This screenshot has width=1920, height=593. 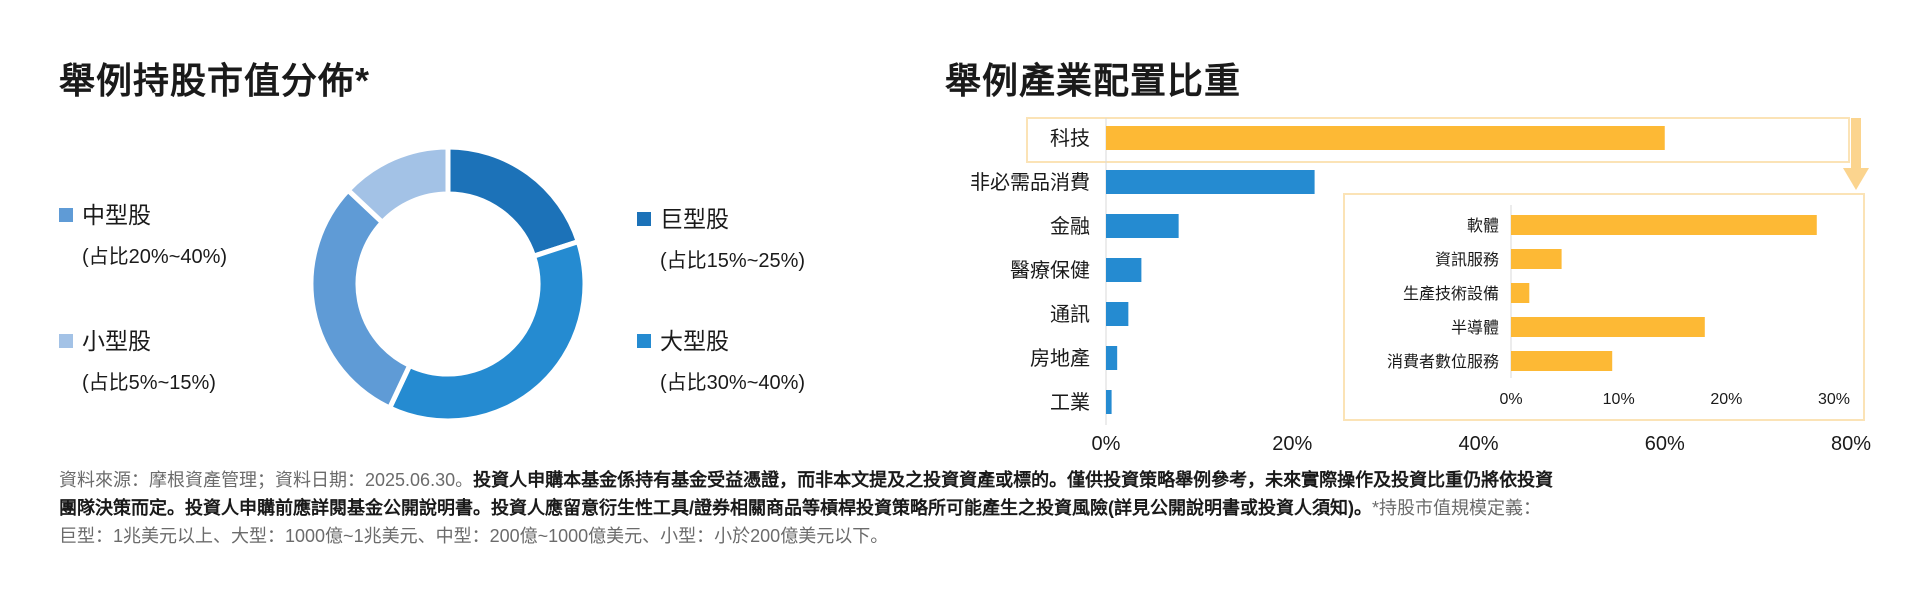 I want to click on bar-label: 房地產, so click(x=1060, y=358).